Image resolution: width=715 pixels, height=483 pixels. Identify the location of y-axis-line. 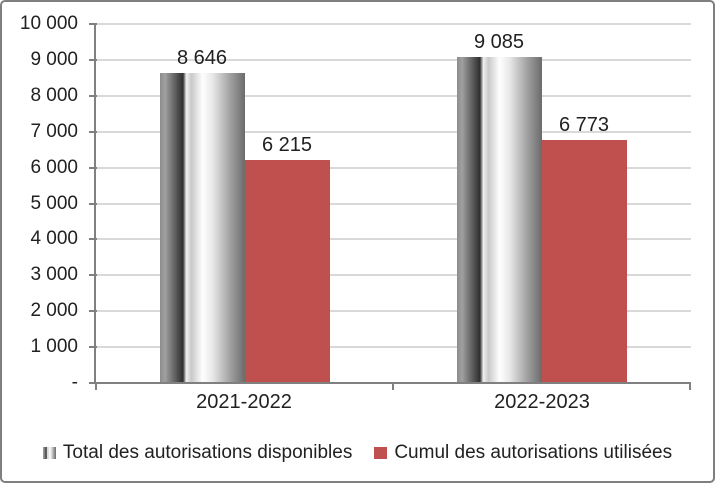
(95, 204).